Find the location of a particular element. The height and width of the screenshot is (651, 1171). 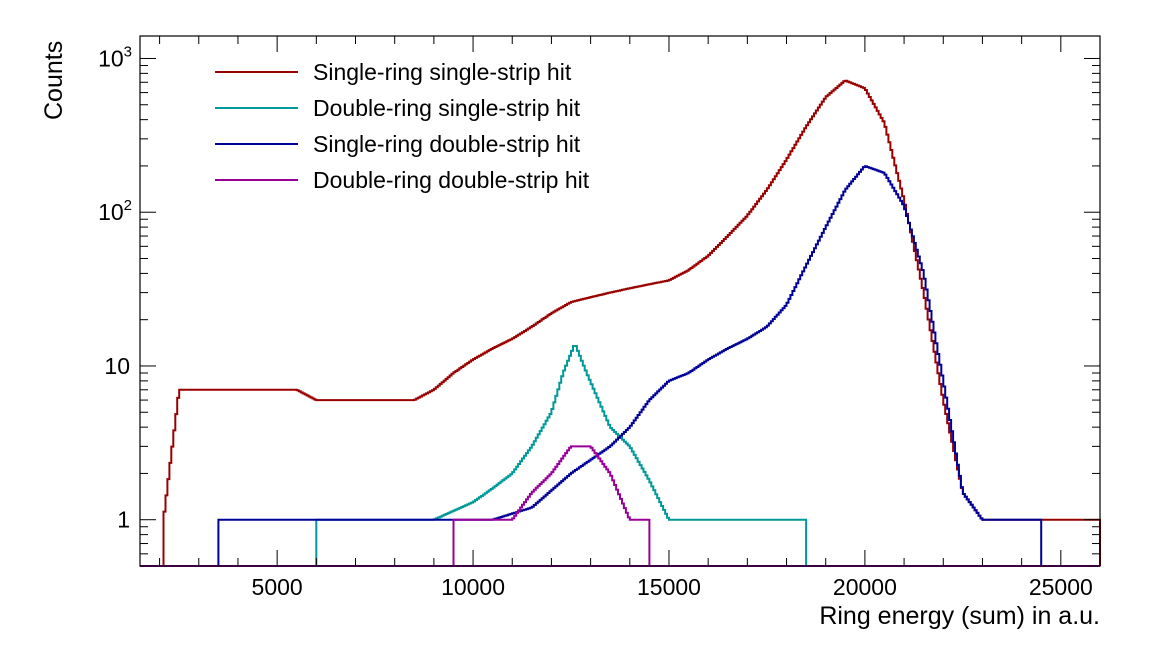

y-tick-label: 1 is located at coordinates (123, 520).